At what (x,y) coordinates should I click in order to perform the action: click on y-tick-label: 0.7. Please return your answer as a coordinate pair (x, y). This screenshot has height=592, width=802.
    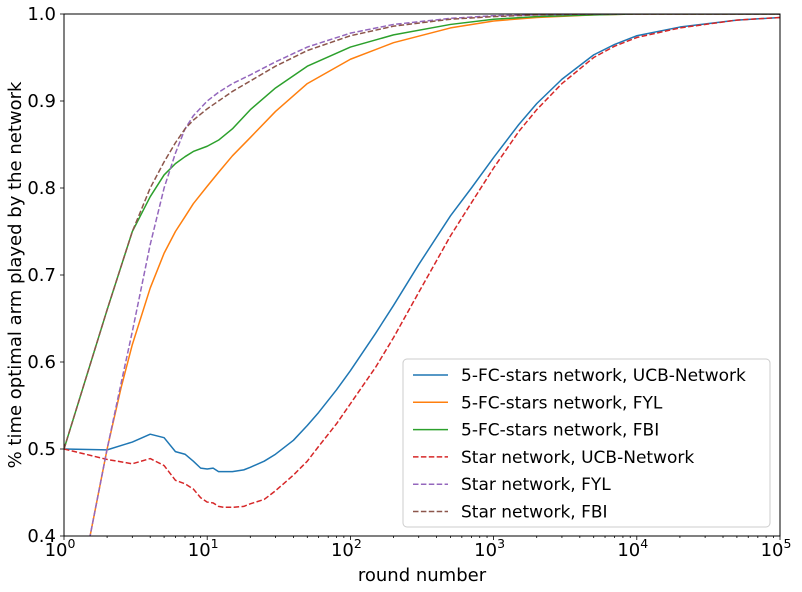
    Looking at the image, I should click on (41, 275).